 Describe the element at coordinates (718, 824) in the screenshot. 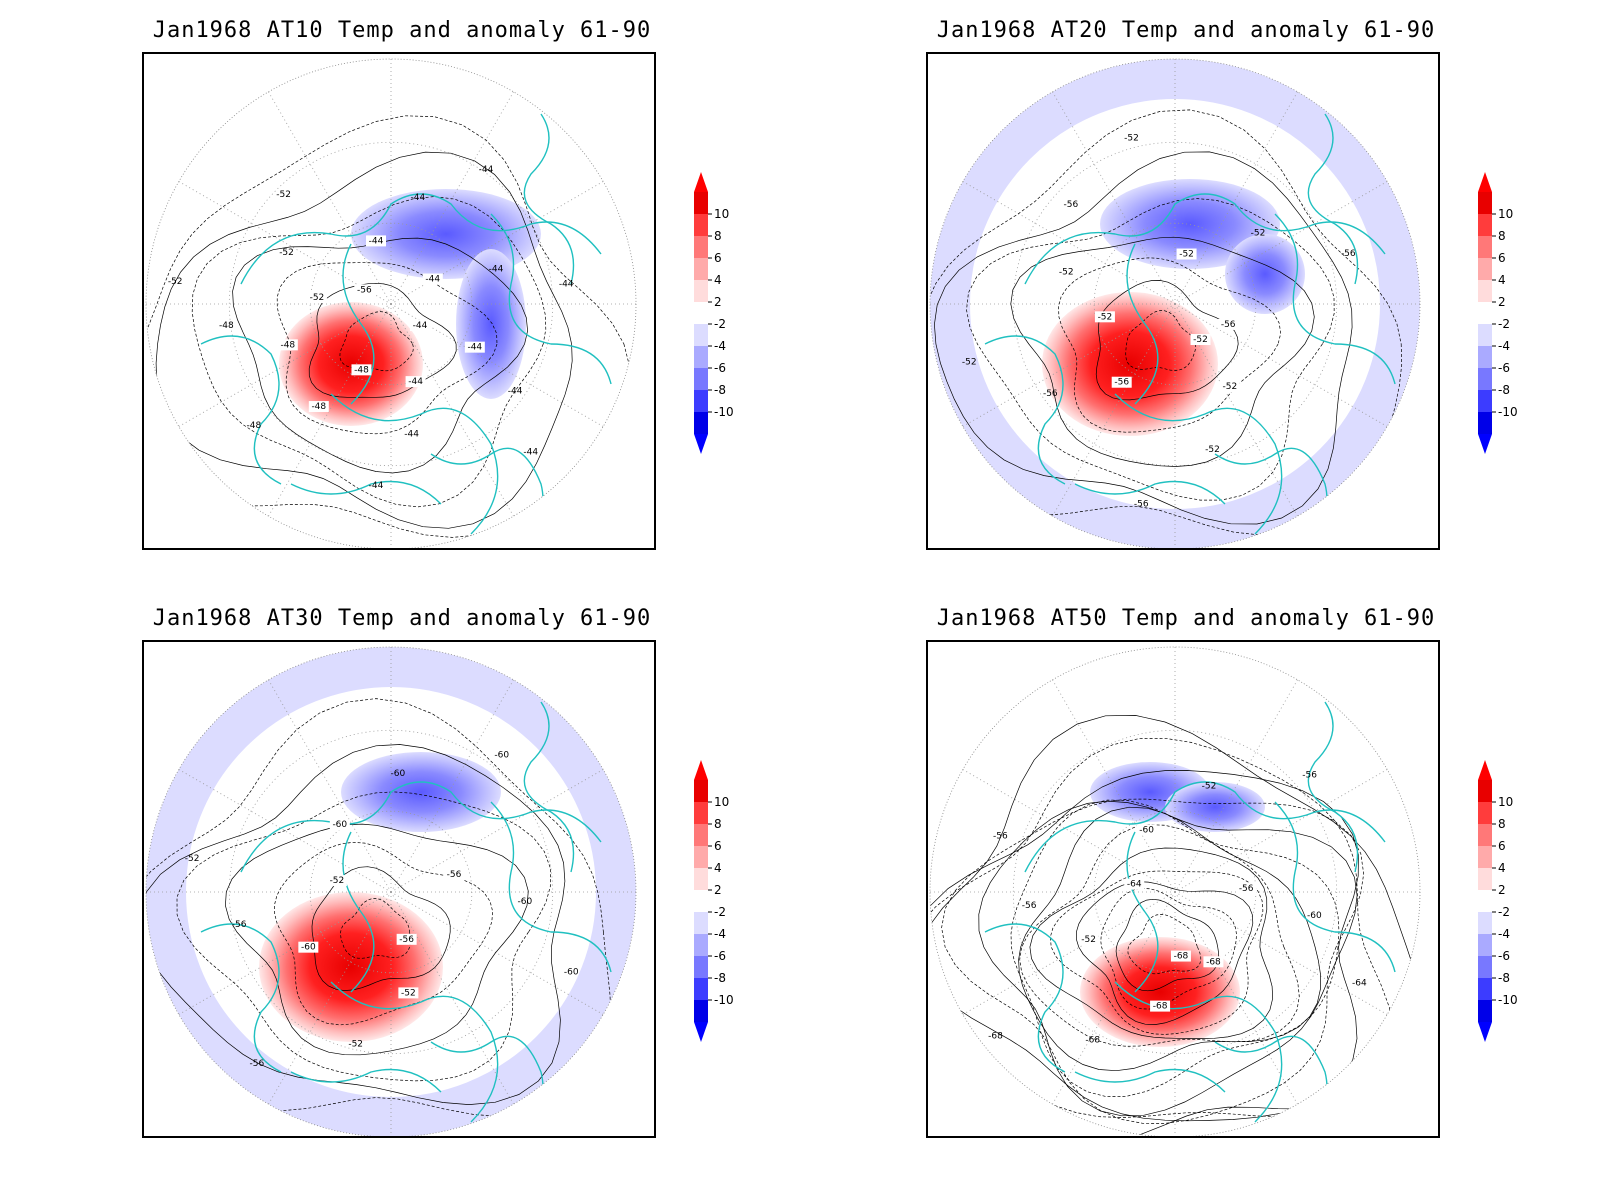

I see `colorbar-tick-label: 8` at that location.